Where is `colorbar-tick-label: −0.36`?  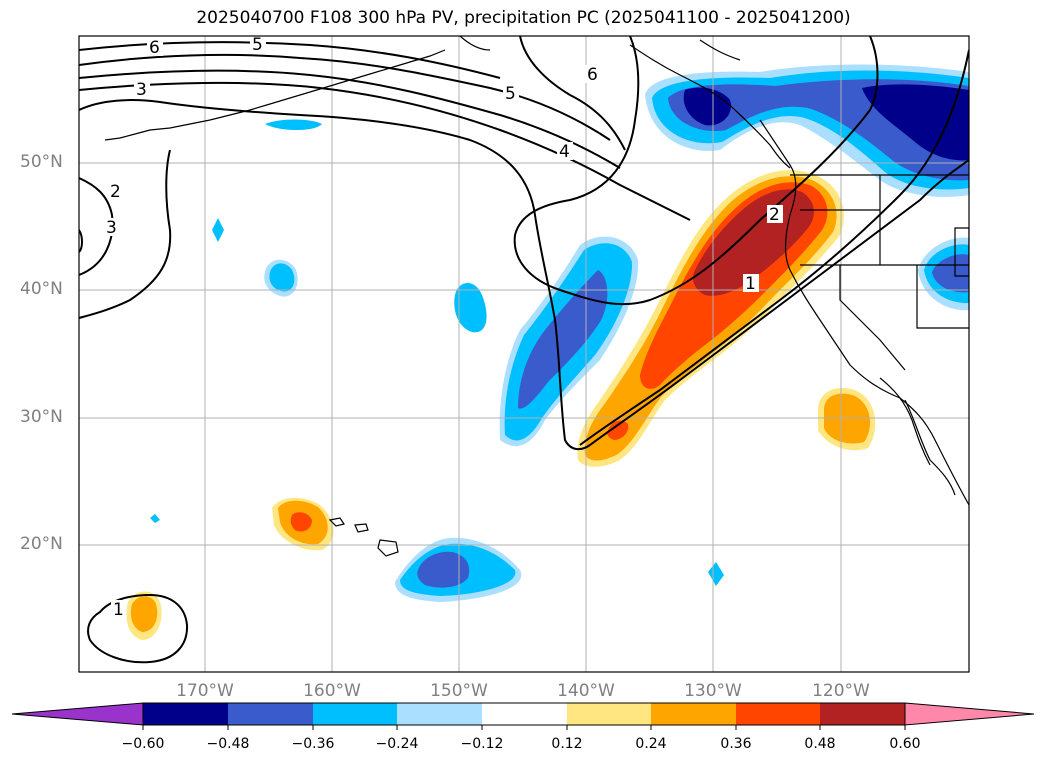
colorbar-tick-label: −0.36 is located at coordinates (313, 744).